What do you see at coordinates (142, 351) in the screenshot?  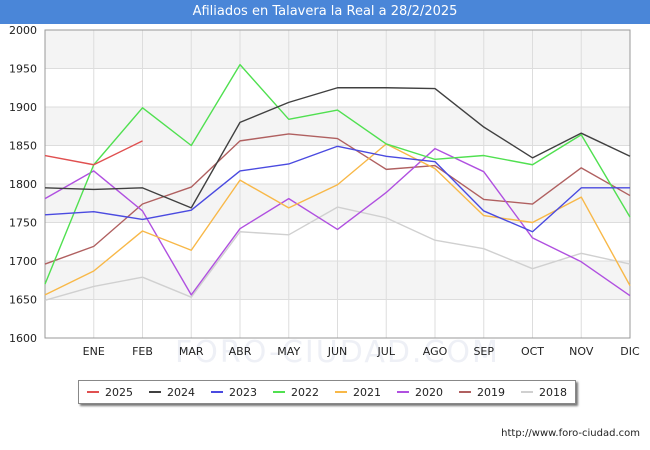 I see `x-tick-label: FEB` at bounding box center [142, 351].